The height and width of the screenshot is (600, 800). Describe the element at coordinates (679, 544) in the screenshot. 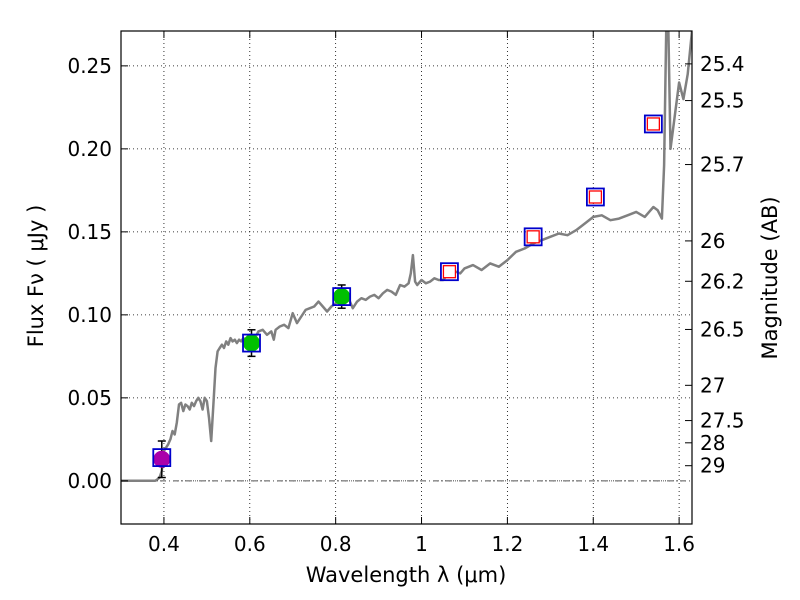

I see `x-tick-label: 1.6` at that location.